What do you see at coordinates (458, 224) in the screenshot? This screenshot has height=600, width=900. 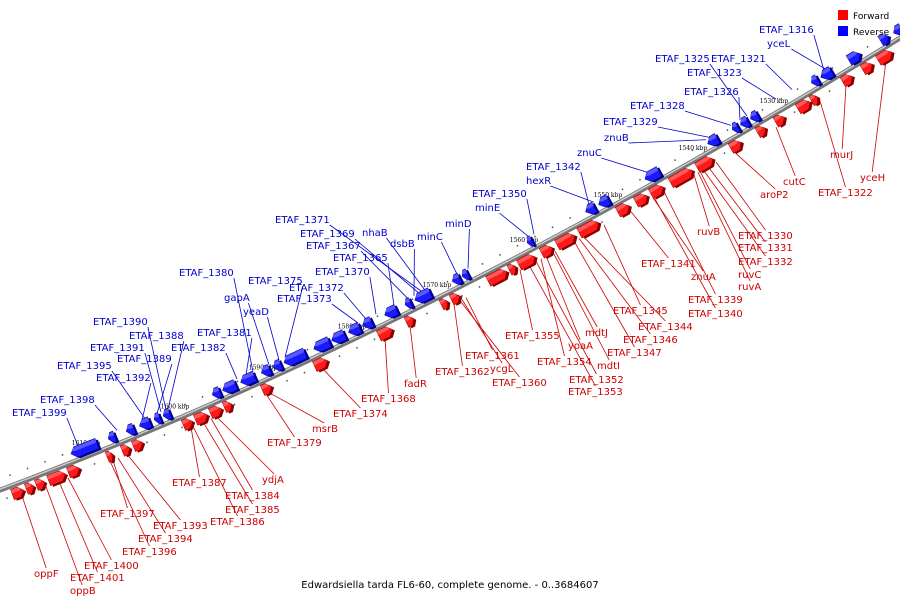 I see `reverse-gene-label: minD` at bounding box center [458, 224].